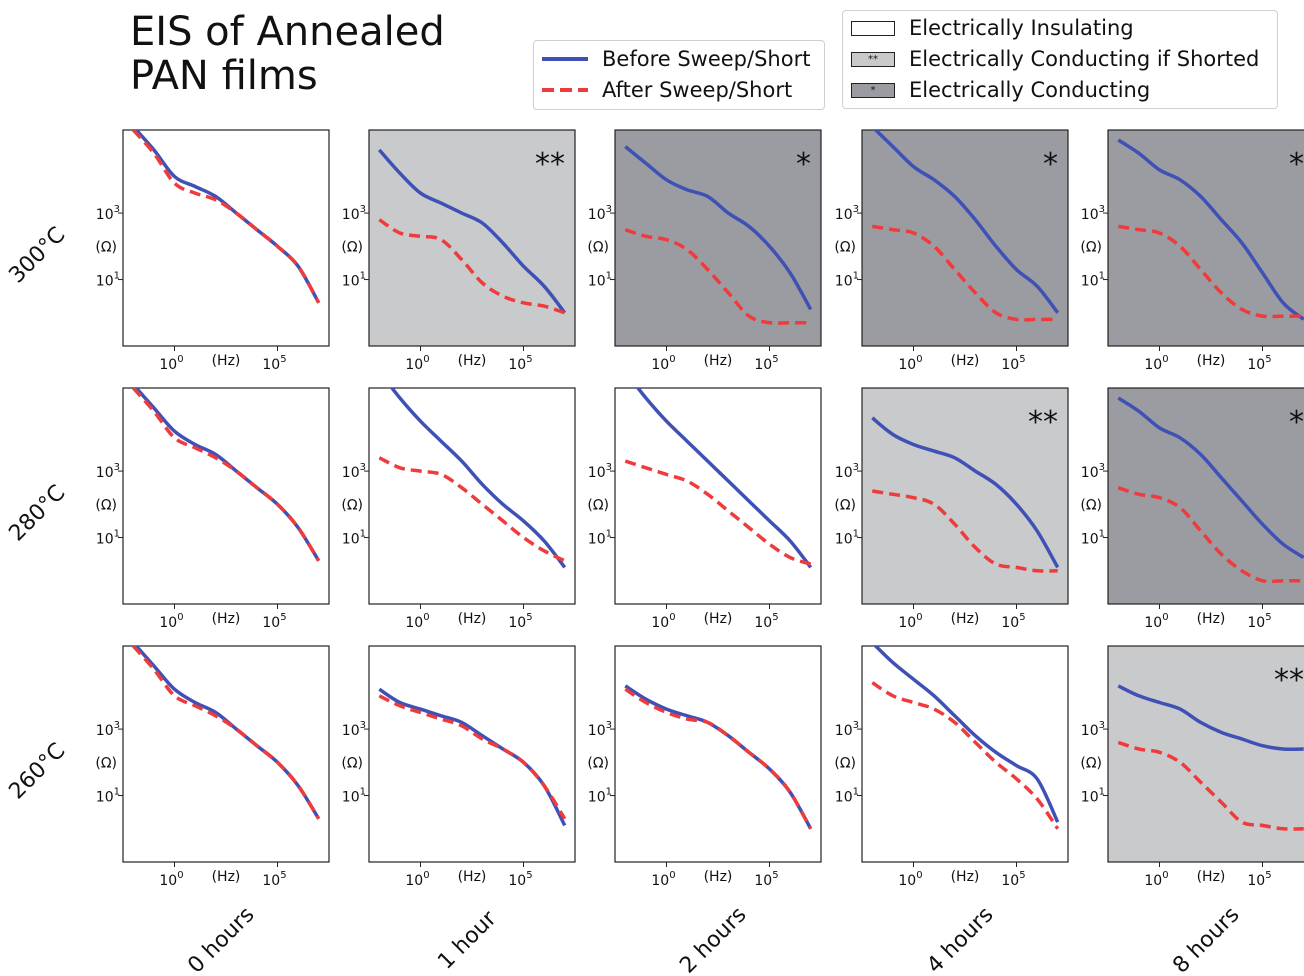 The image size is (1304, 976). I want to click on state-item-conducting: * Electrically Conducting, so click(1000, 90).